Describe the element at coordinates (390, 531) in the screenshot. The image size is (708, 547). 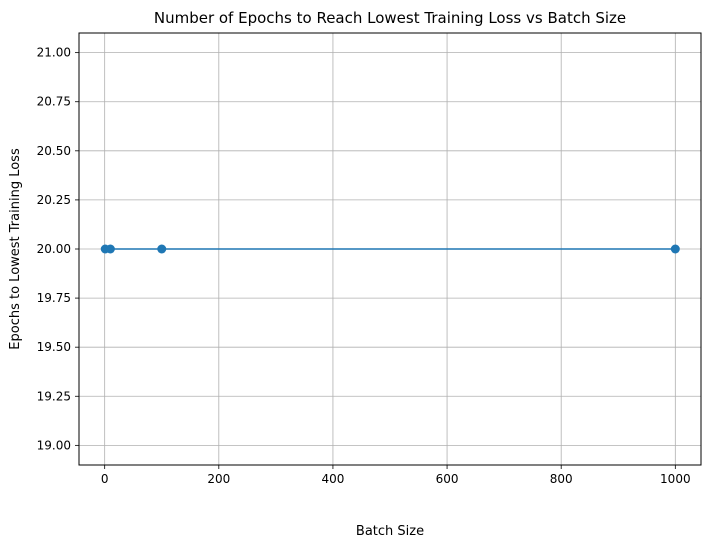
I see `x-axis-title: Batch Size` at that location.